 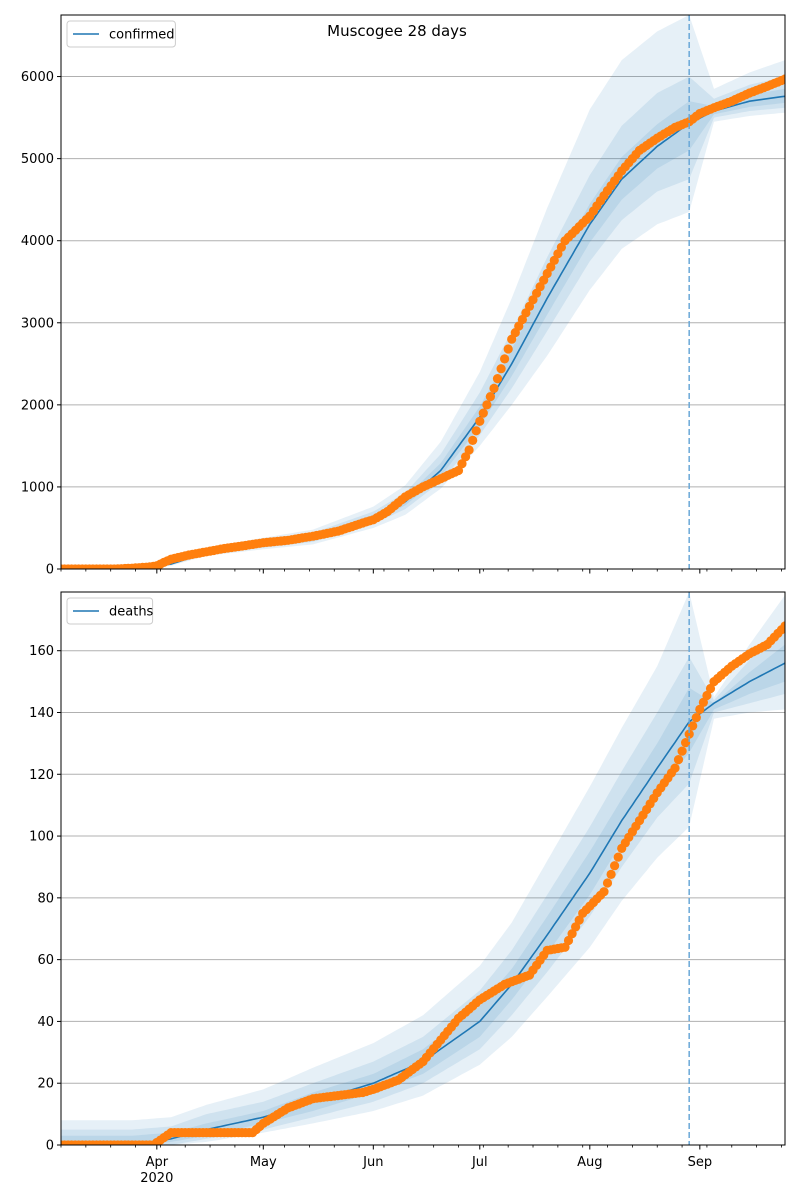 I want to click on x-tick-label: Aug, so click(x=589, y=1162).